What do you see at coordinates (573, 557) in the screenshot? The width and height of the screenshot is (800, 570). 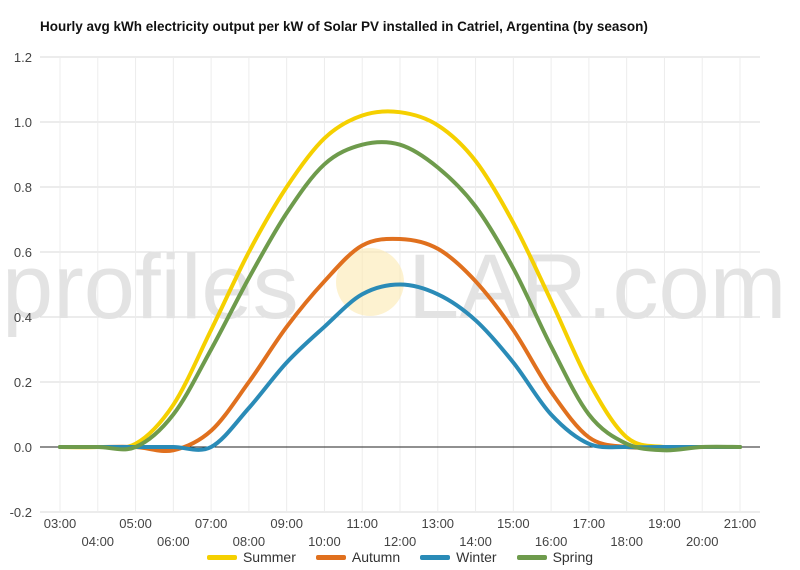 I see `legend-label-spring: Spring` at bounding box center [573, 557].